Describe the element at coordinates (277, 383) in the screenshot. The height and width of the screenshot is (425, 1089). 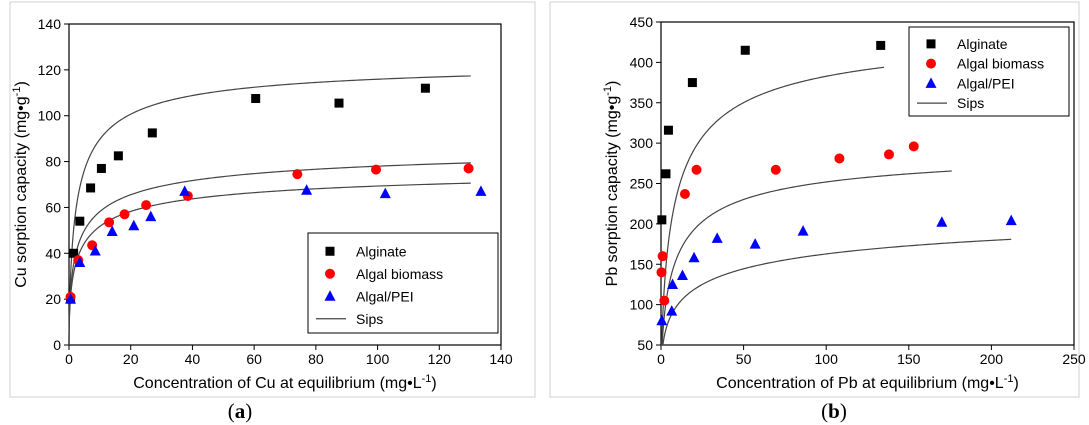
I see `x-axis-label-main: Concentration of Cu at equilibrium (mg•L` at that location.